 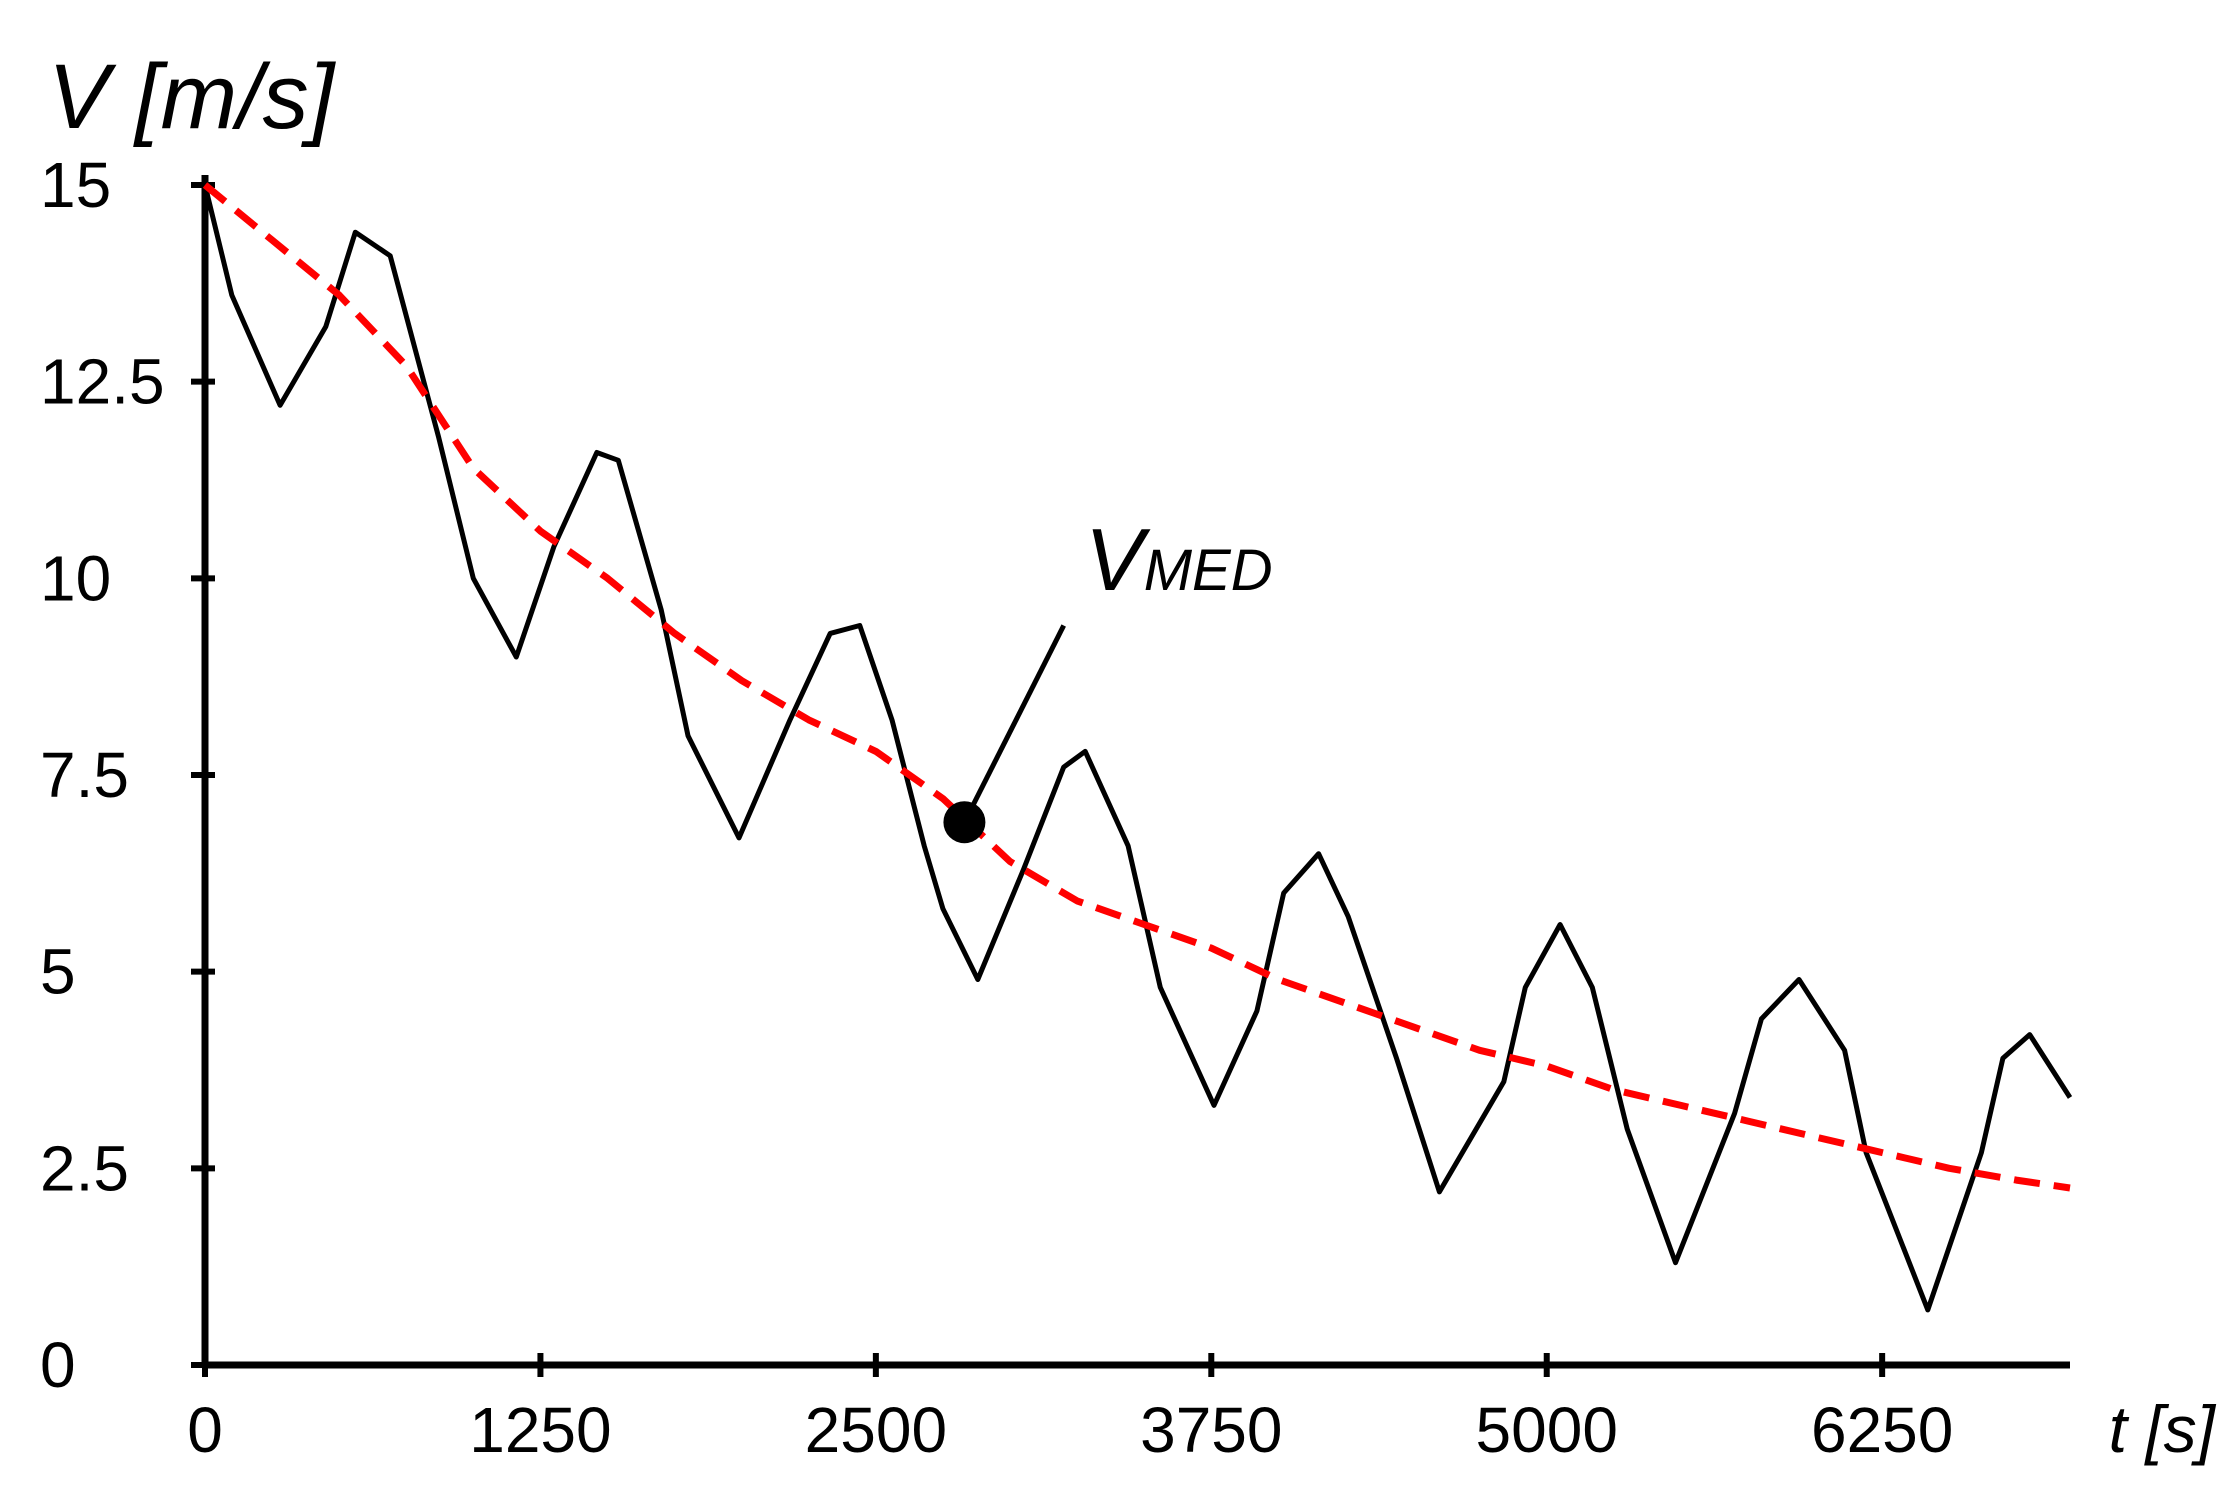 What do you see at coordinates (964, 822) in the screenshot?
I see `vmed-marker-dot` at bounding box center [964, 822].